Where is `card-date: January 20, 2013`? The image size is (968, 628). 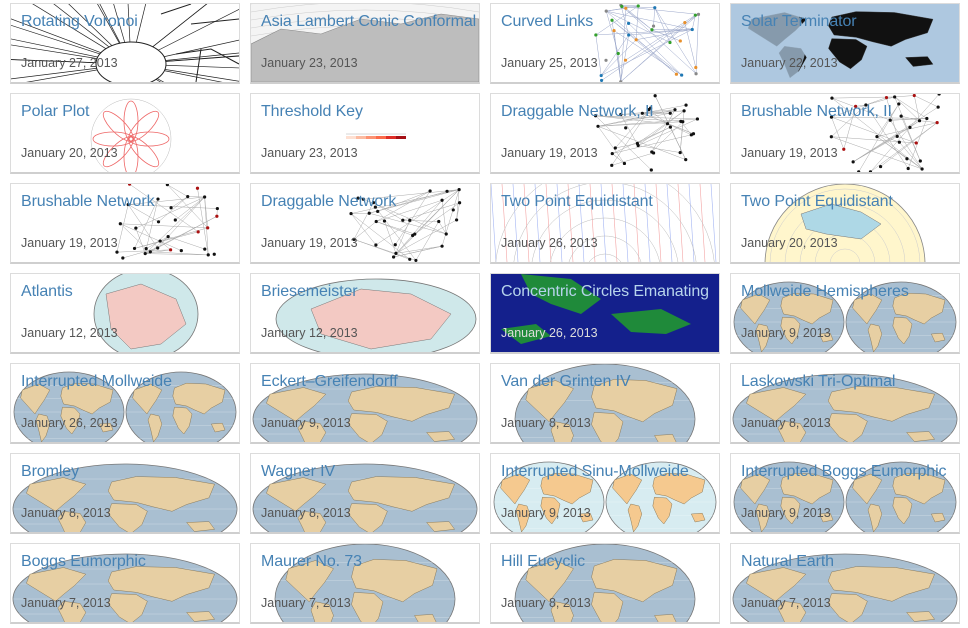
card-date: January 20, 2013 is located at coordinates (69, 153).